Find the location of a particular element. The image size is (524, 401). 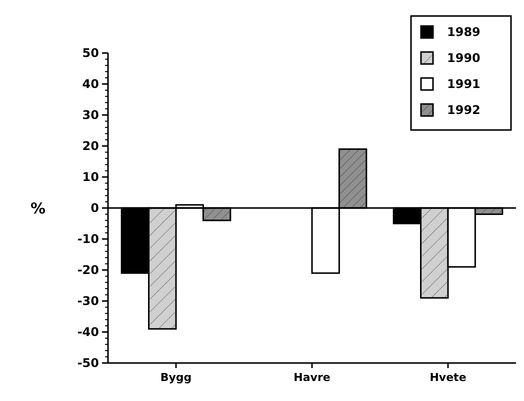

y-tick-label: -10 is located at coordinates (88, 239).